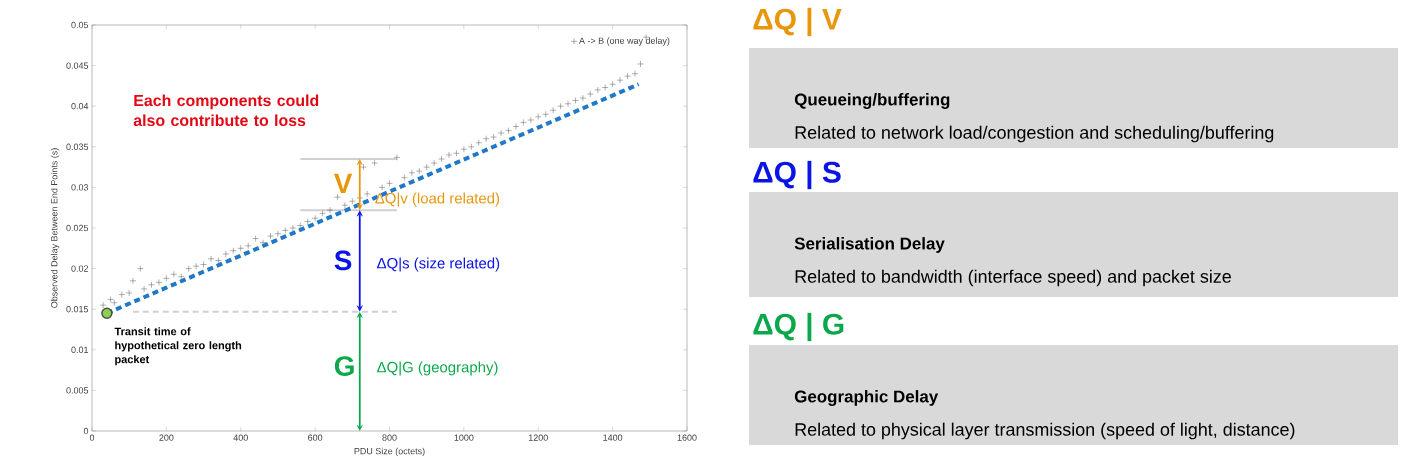 This screenshot has width=1404, height=471. What do you see at coordinates (344, 366) in the screenshot?
I see `annotation: G` at bounding box center [344, 366].